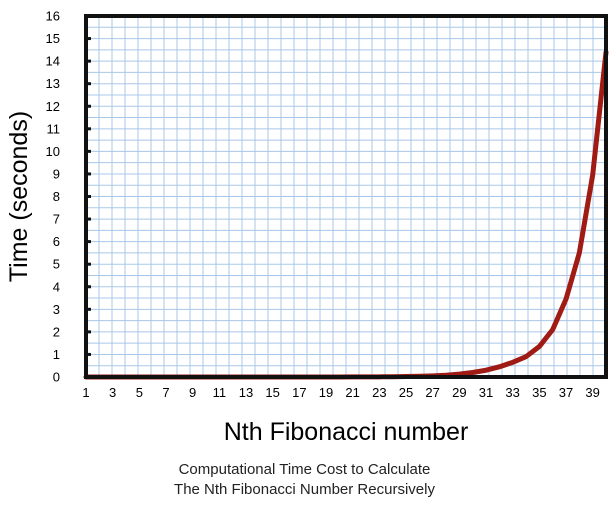 Image resolution: width=609 pixels, height=510 pixels. I want to click on x-tick-label: 19, so click(326, 392).